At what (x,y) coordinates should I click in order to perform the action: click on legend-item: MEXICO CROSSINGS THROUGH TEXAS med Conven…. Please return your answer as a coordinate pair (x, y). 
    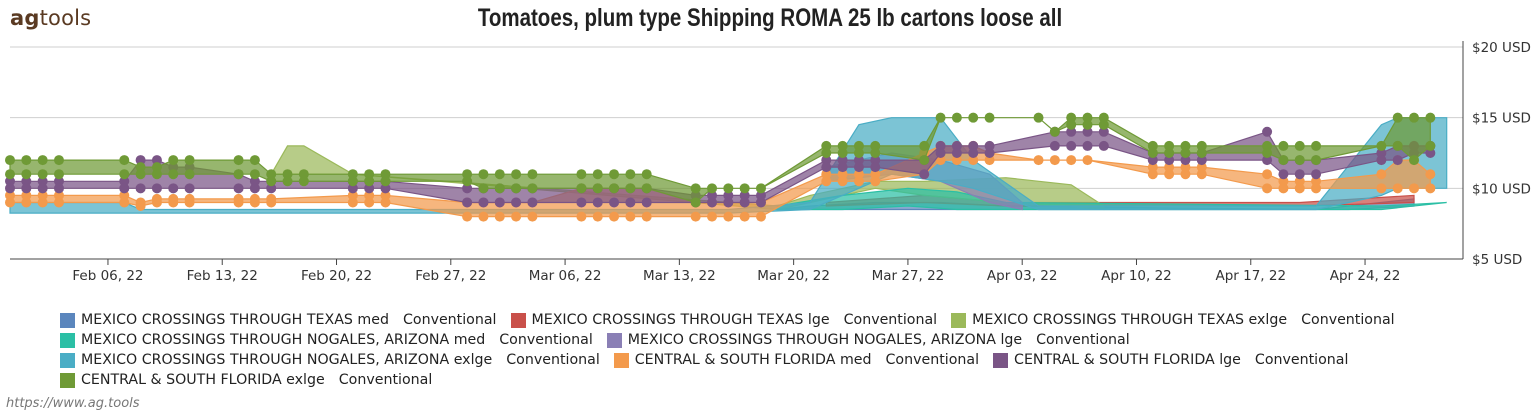
    Looking at the image, I should click on (278, 320).